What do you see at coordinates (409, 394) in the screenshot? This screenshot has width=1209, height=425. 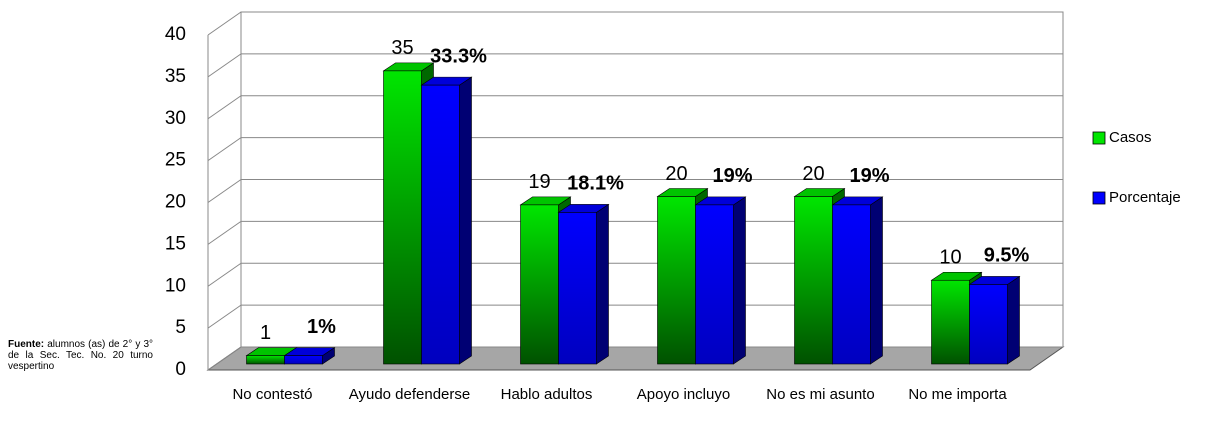 I see `x-tick-label: Ayudo defenderse` at bounding box center [409, 394].